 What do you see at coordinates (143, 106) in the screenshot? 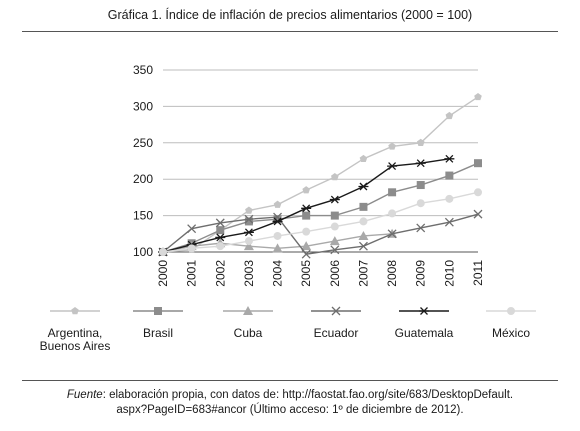
I see `y-tick-label: 300` at bounding box center [143, 106].